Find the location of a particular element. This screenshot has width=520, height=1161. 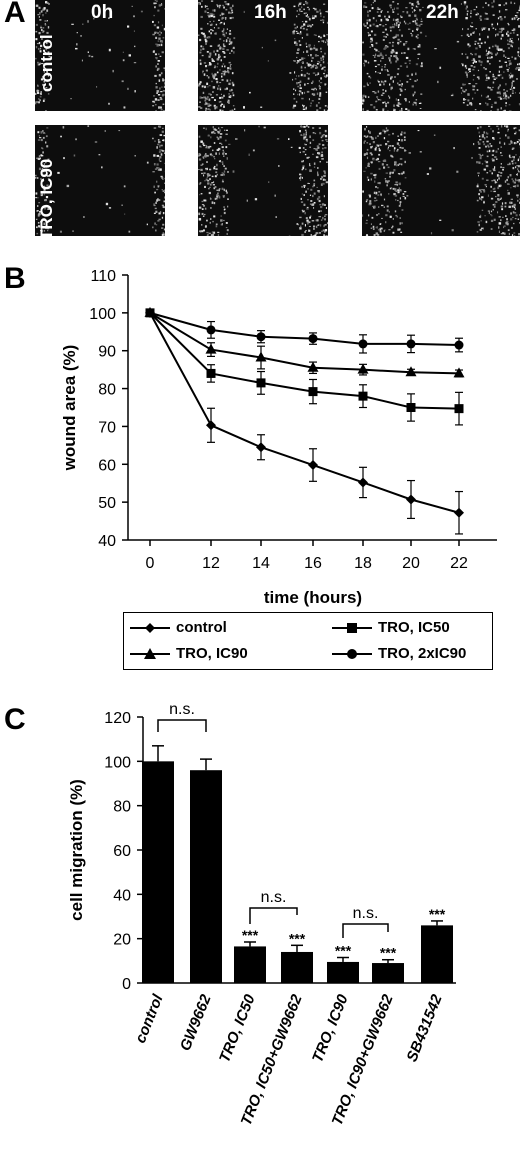

legend-label-2xic90: TRO, 2xIC90 is located at coordinates (422, 653).